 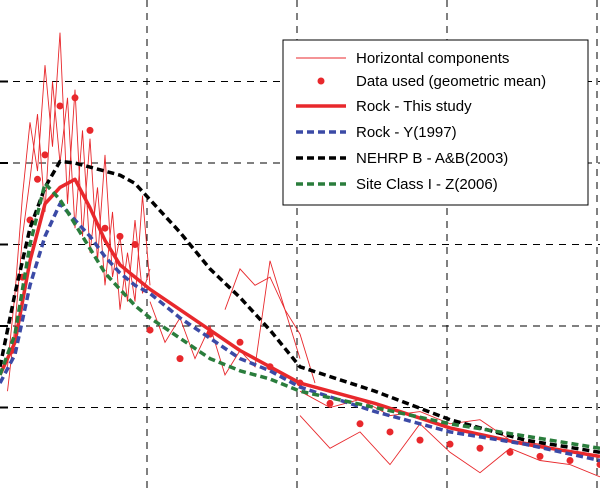 What do you see at coordinates (432, 158) in the screenshot?
I see `legend-label-nehrp-b: NEHRP B - A&B(2003)` at bounding box center [432, 158].